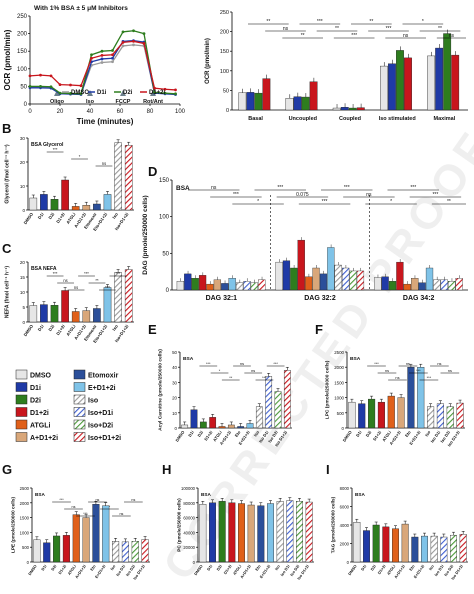 The width and height of the screenshot is (474, 594). Describe the element at coordinates (348, 436) in the screenshot. I see `x-tick-label: DMSO` at that location.